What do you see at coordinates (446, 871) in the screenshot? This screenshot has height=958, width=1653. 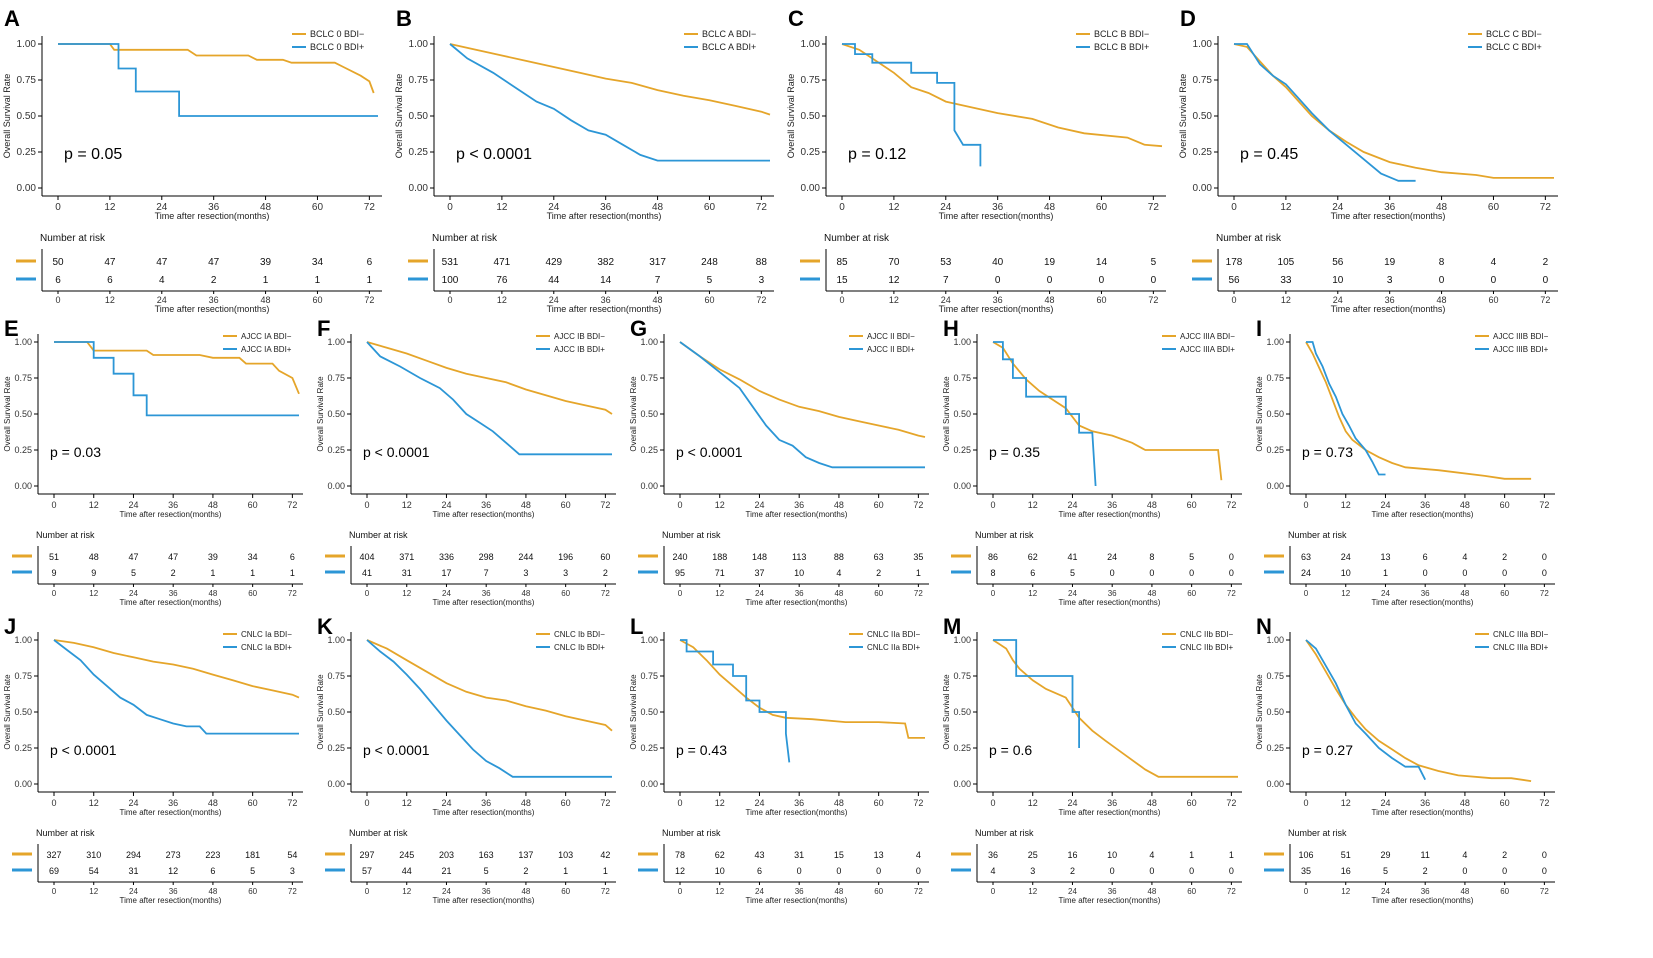 I see `risk-count-pos: 21` at bounding box center [446, 871].